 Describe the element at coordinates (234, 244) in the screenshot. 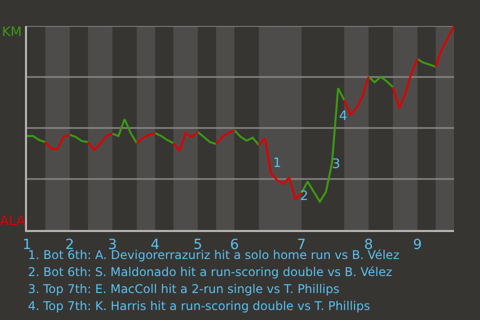

I see `x-tick-label: 6` at that location.